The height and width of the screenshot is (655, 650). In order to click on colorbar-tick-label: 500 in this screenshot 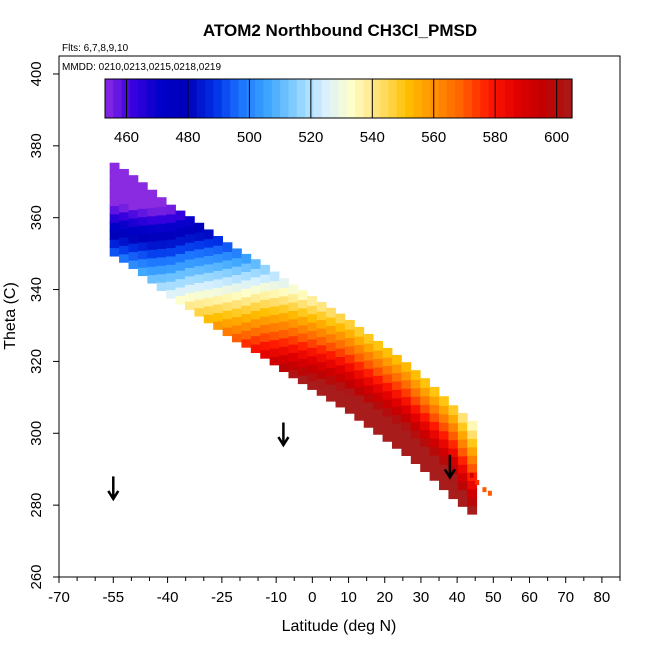, I will do `click(249, 137)`.